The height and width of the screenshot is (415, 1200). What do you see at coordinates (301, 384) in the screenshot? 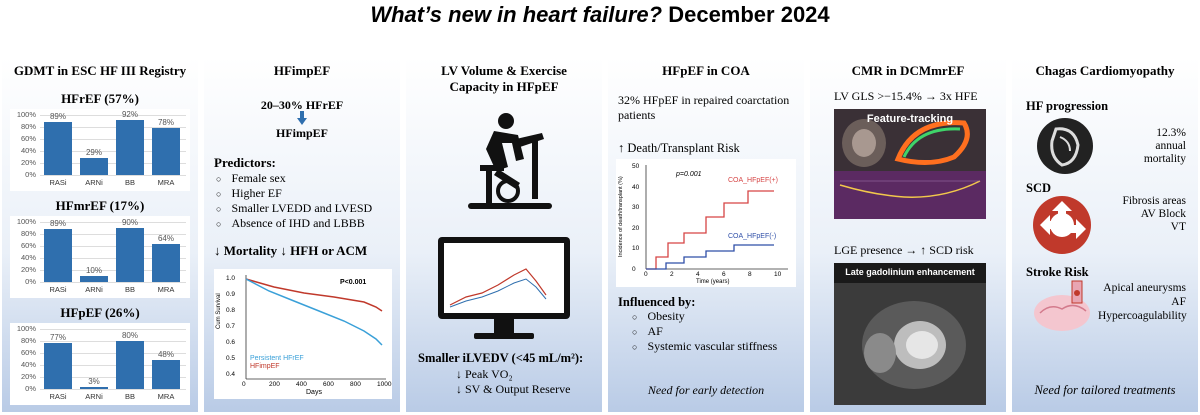
I see `x-tick-label: 400` at bounding box center [301, 384].